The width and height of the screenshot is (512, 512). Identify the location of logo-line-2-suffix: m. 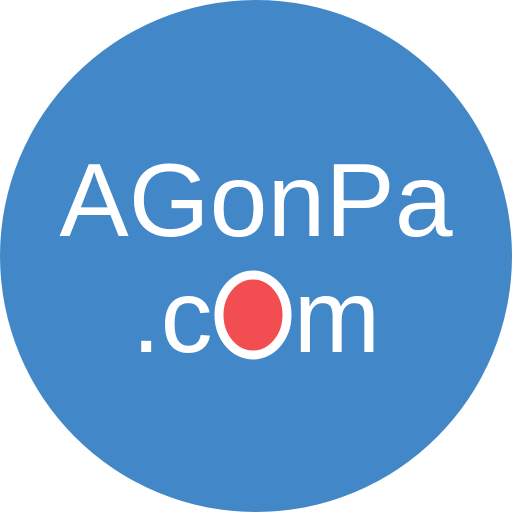
(337, 317).